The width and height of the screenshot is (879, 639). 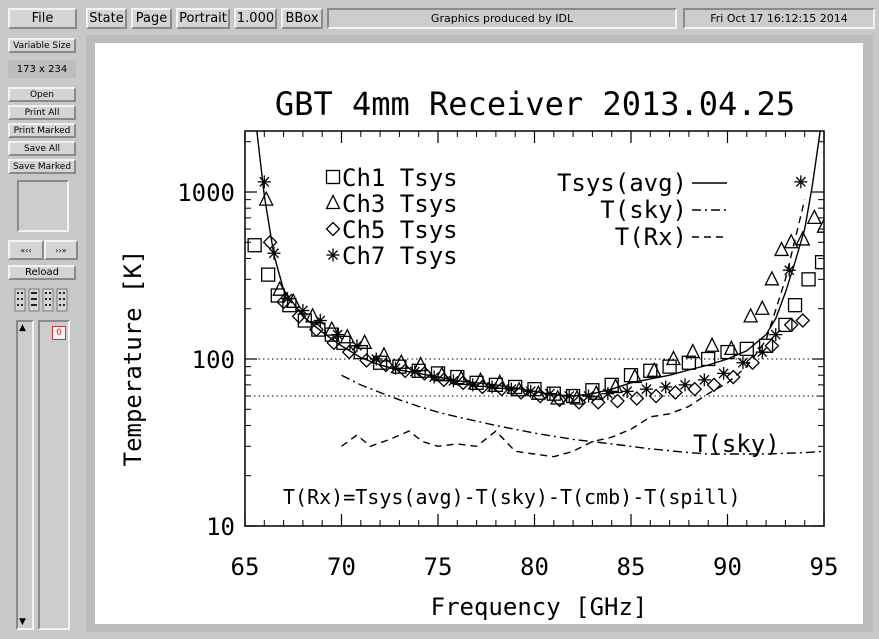 What do you see at coordinates (59, 333) in the screenshot?
I see `page-counter-badge: 0` at bounding box center [59, 333].